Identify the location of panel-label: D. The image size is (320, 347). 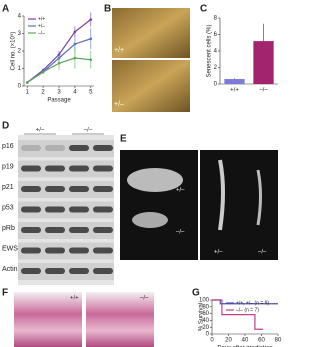
(5, 126).